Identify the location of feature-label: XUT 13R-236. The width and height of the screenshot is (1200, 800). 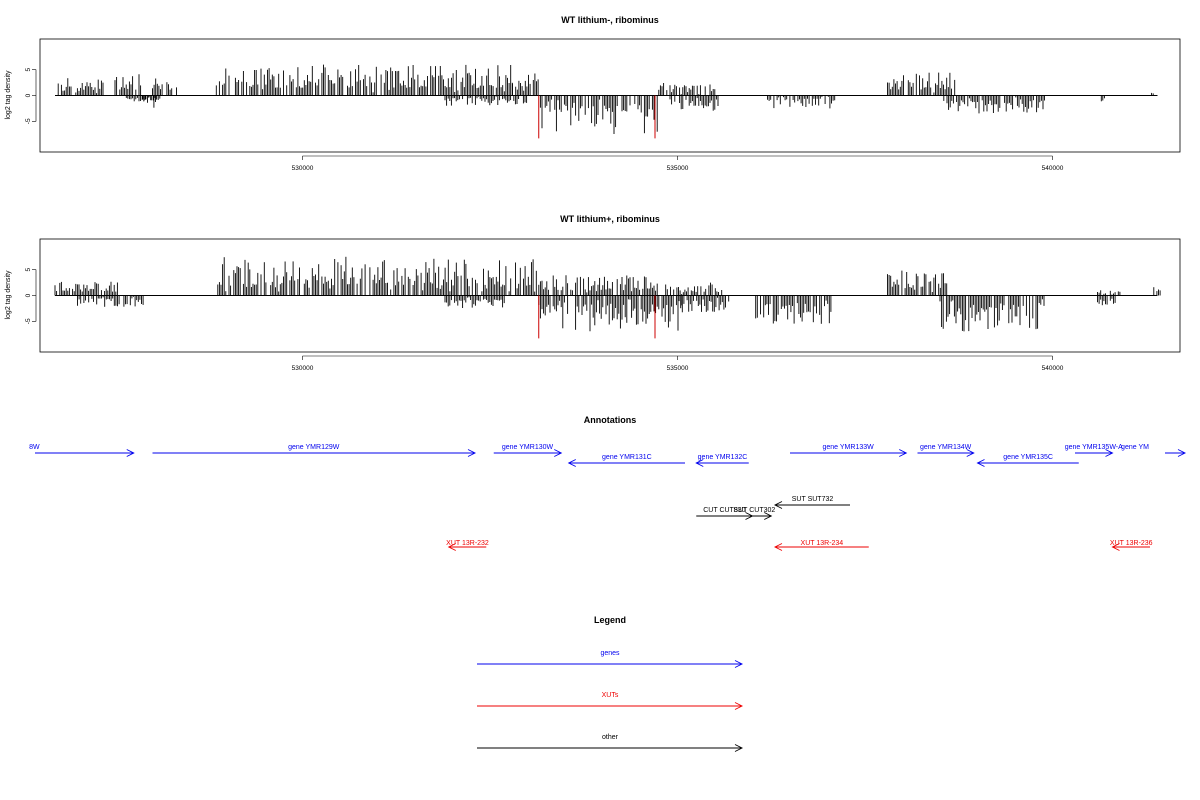
(1131, 543).